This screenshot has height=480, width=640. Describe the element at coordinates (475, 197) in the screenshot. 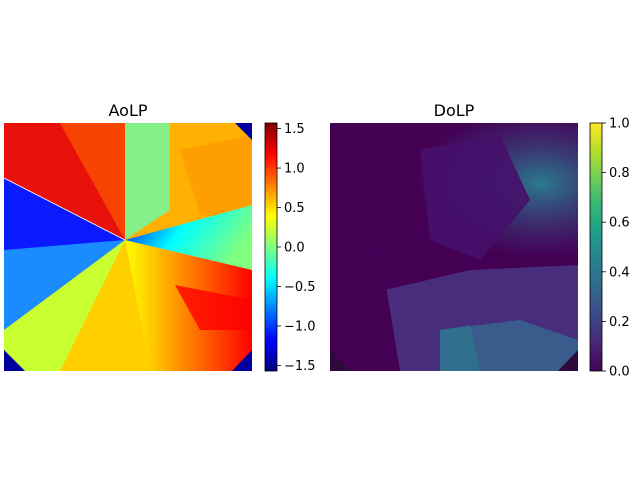

I see `dolp-tree-shadow` at that location.